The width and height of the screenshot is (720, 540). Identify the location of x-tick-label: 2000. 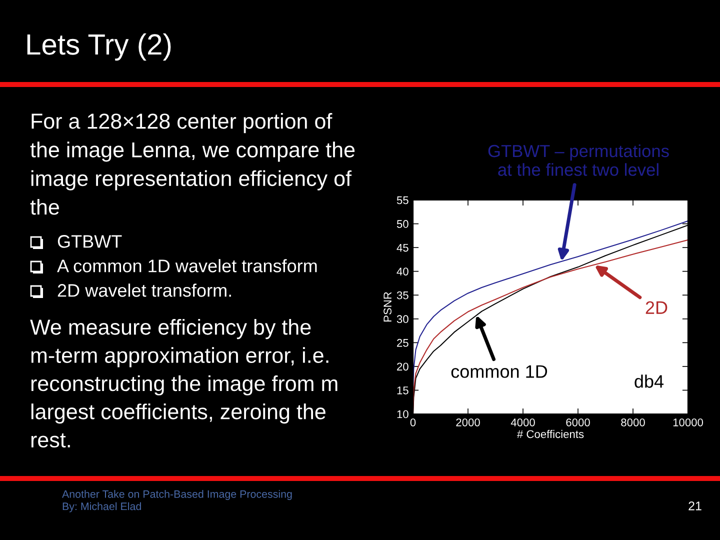
(468, 422).